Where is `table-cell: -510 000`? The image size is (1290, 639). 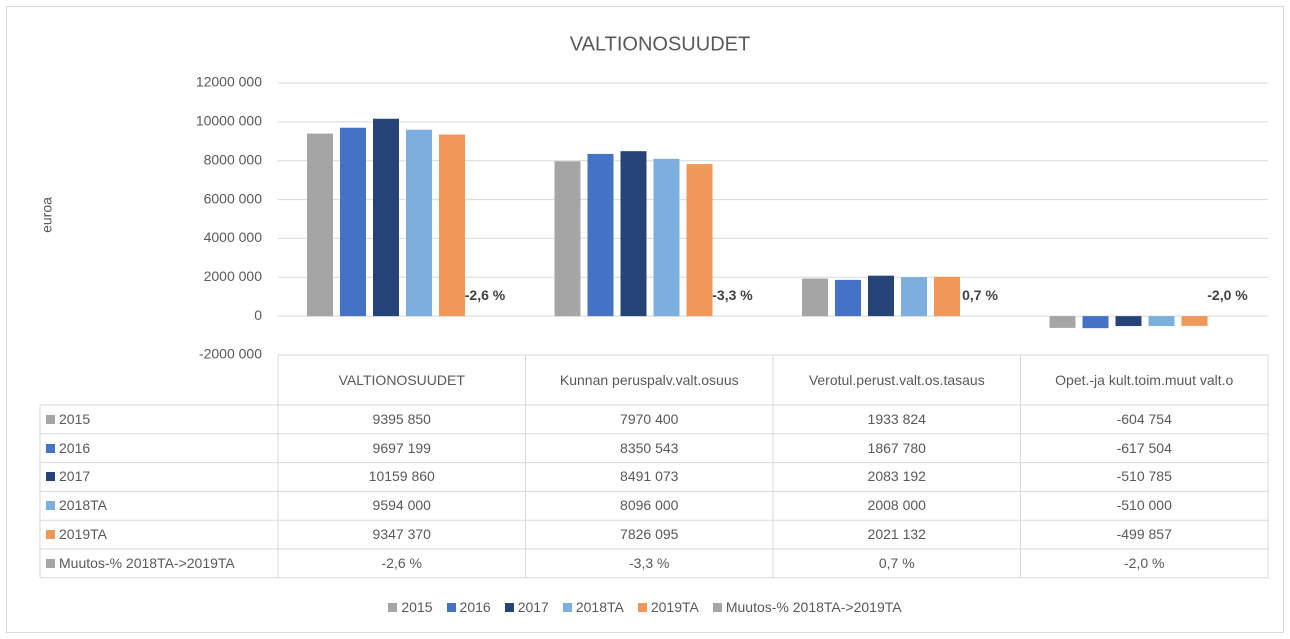
table-cell: -510 000 is located at coordinates (1144, 505).